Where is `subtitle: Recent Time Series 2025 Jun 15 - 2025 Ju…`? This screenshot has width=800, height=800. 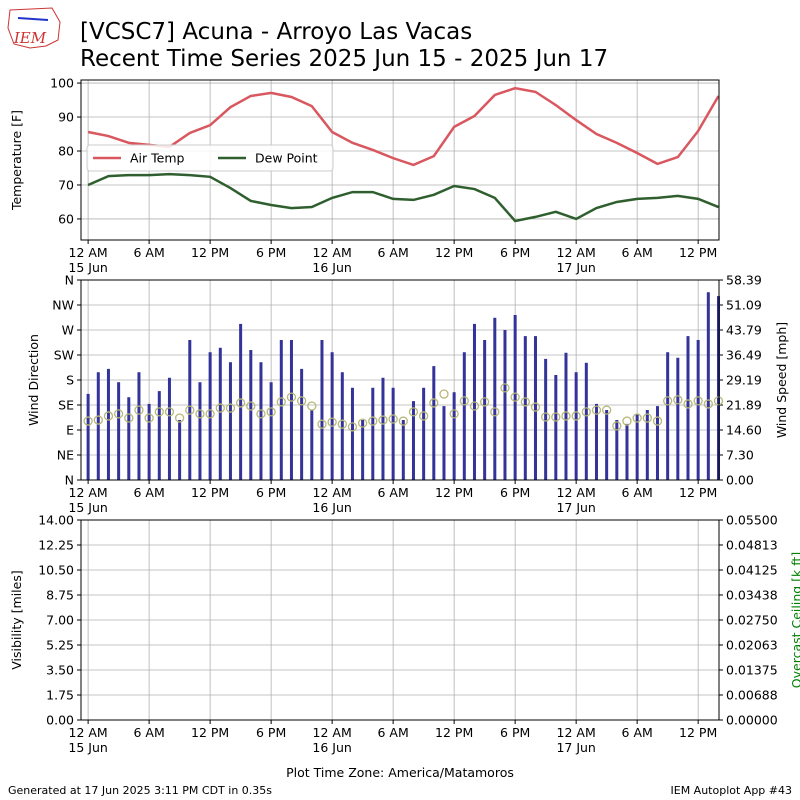
subtitle: Recent Time Series 2025 Jun 15 - 2025 Ju… is located at coordinates (344, 59).